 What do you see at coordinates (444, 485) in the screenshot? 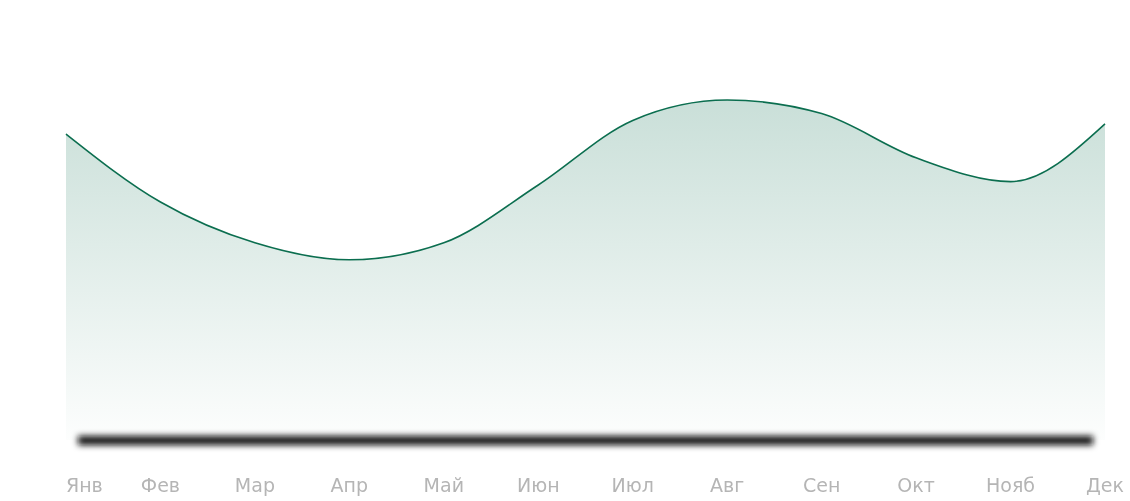
I see `x-tick-label: Май` at bounding box center [444, 485].